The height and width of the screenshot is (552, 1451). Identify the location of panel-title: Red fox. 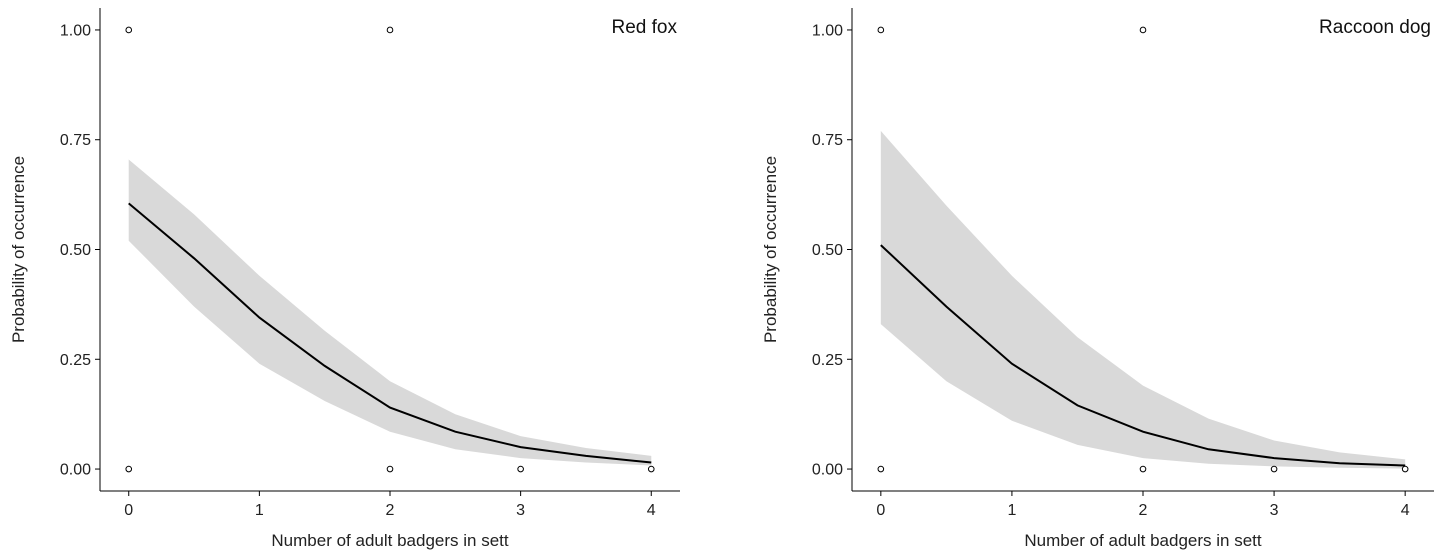
(645, 27).